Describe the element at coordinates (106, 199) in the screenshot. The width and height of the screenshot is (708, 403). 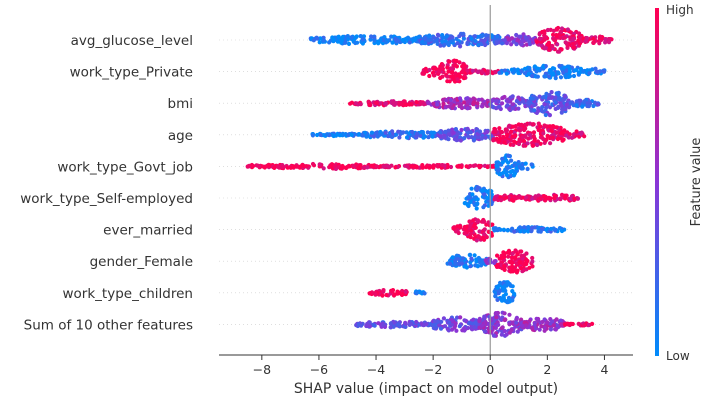
I see `feature-label: work_type_Self-employed` at that location.